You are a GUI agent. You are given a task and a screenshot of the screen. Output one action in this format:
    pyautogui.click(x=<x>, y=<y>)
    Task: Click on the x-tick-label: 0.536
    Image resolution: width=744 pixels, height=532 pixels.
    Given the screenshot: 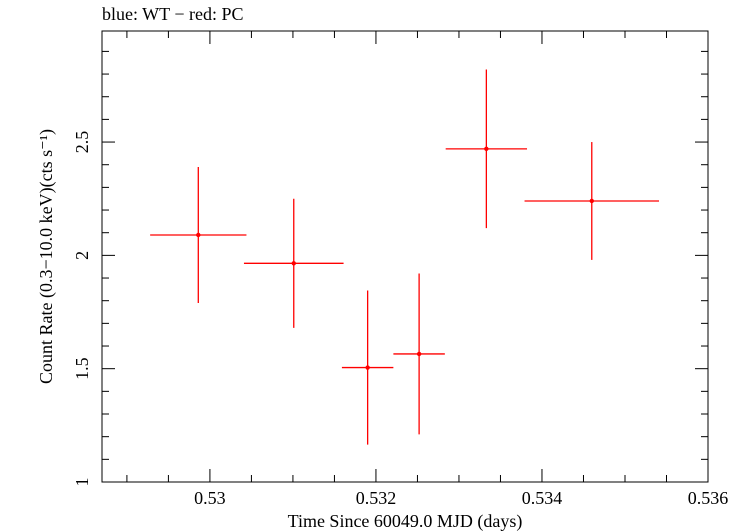 What is the action you would take?
    pyautogui.click(x=708, y=498)
    